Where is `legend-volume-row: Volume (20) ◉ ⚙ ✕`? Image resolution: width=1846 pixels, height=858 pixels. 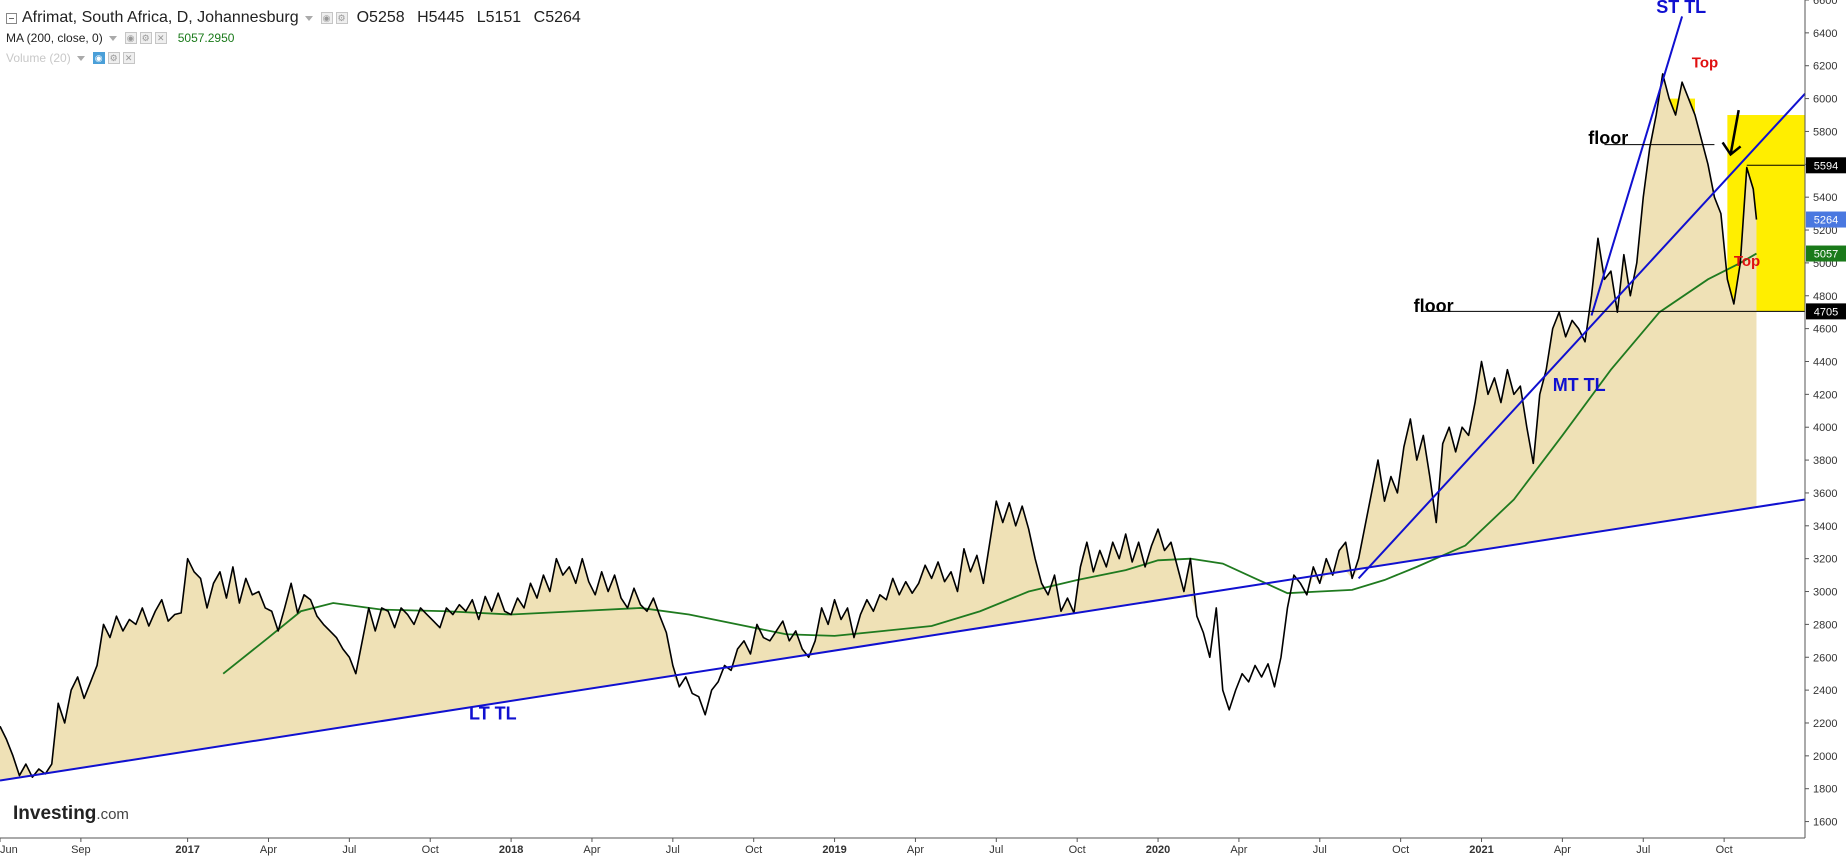
legend-volume-row: Volume (20) ◉ ⚙ ✕ is located at coordinates (293, 58).